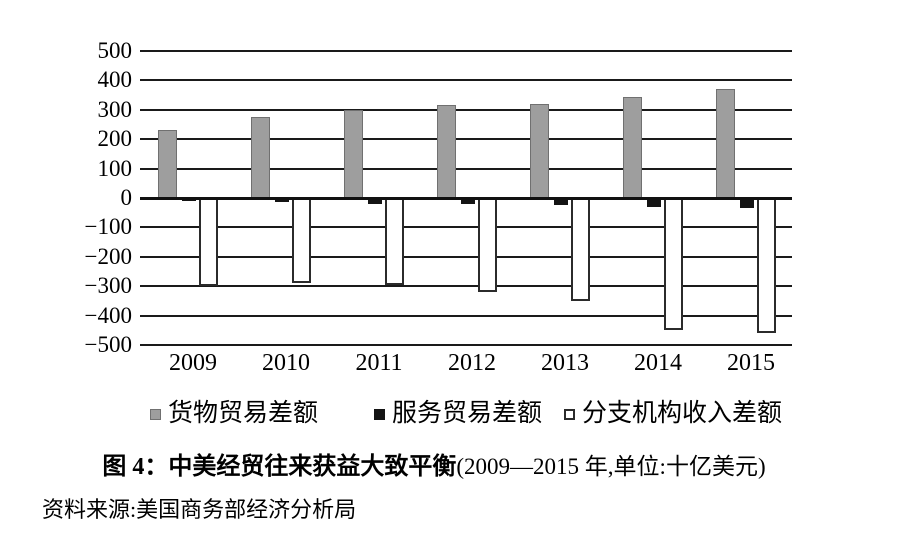 The width and height of the screenshot is (900, 535). Describe the element at coordinates (394, 241) in the screenshot. I see `bar-branch-2011` at that location.